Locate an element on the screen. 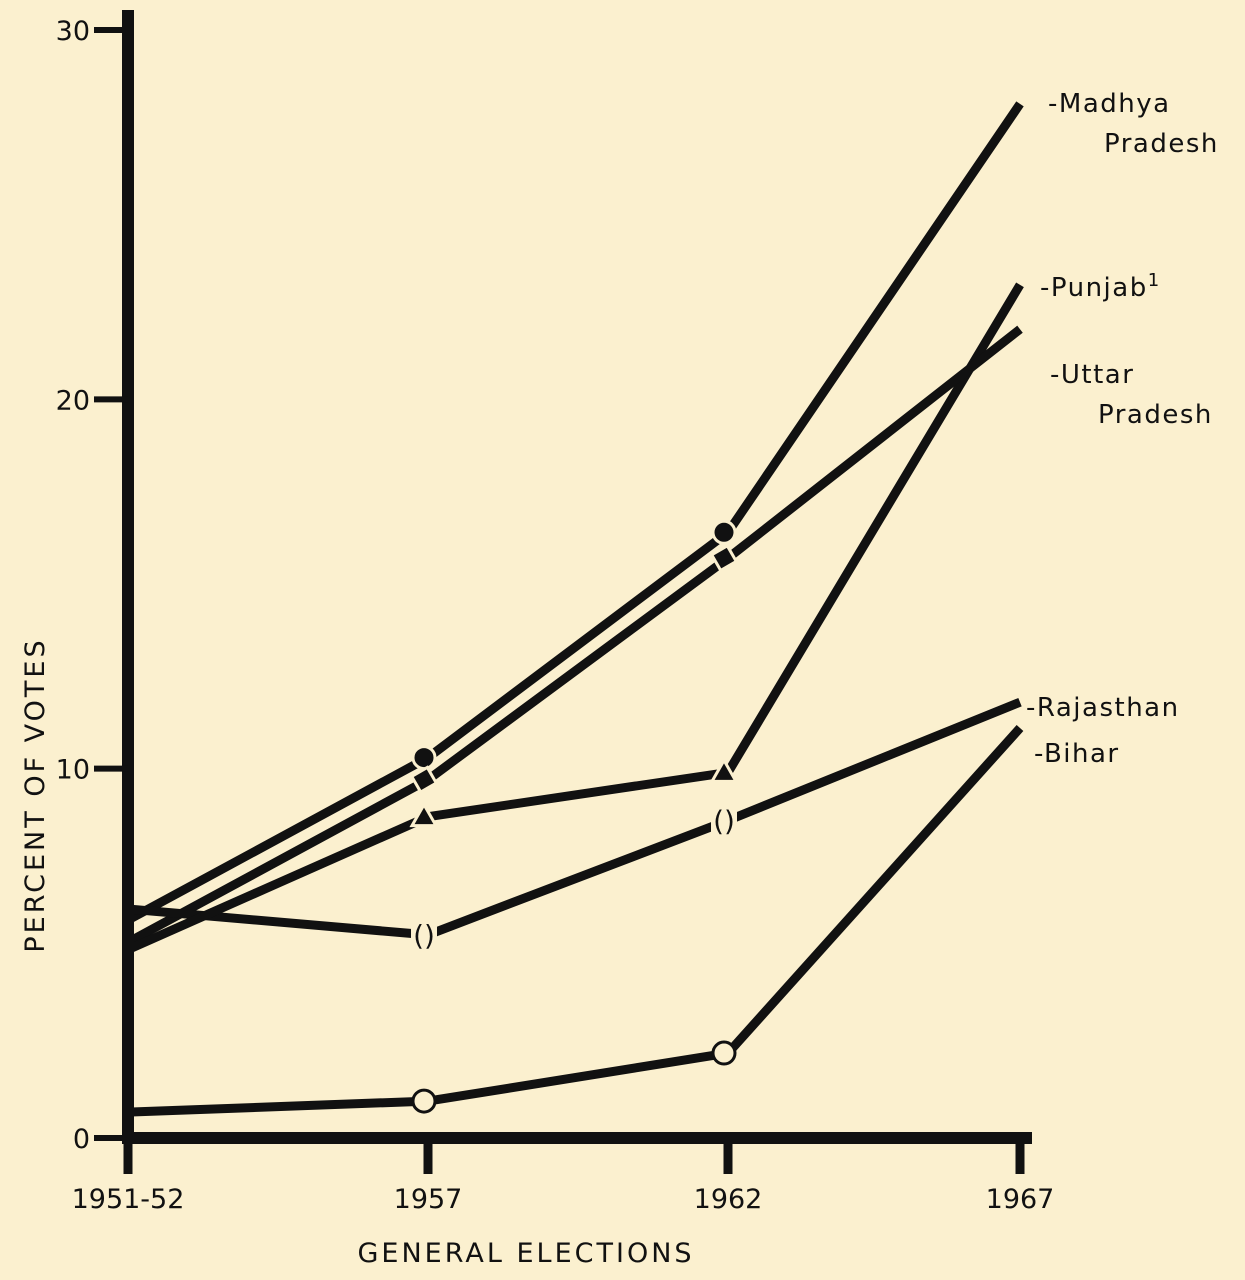 The image size is (1245, 1280). marker-uttar-pradesh-1962 is located at coordinates (724, 558).